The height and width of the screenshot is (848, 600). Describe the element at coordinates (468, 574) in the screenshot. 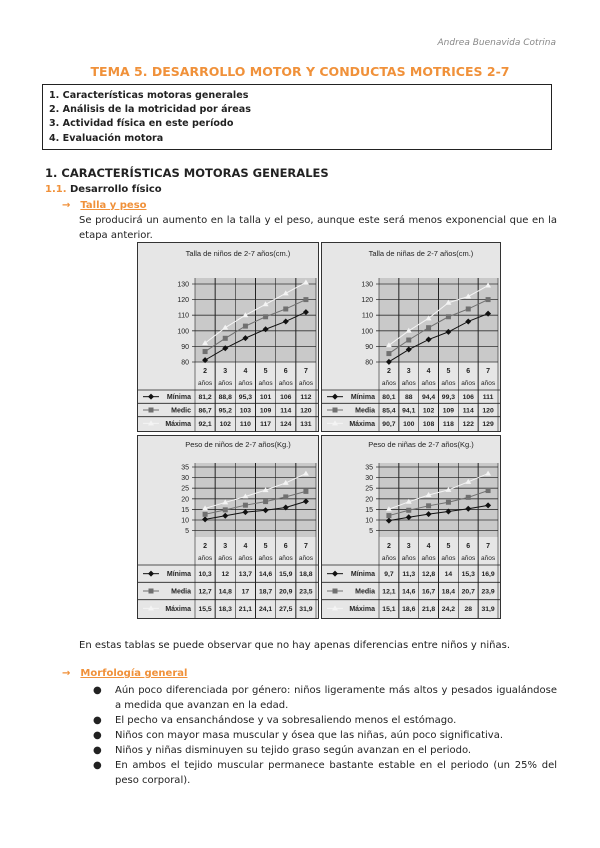

I see `data-label: 15,3` at that location.